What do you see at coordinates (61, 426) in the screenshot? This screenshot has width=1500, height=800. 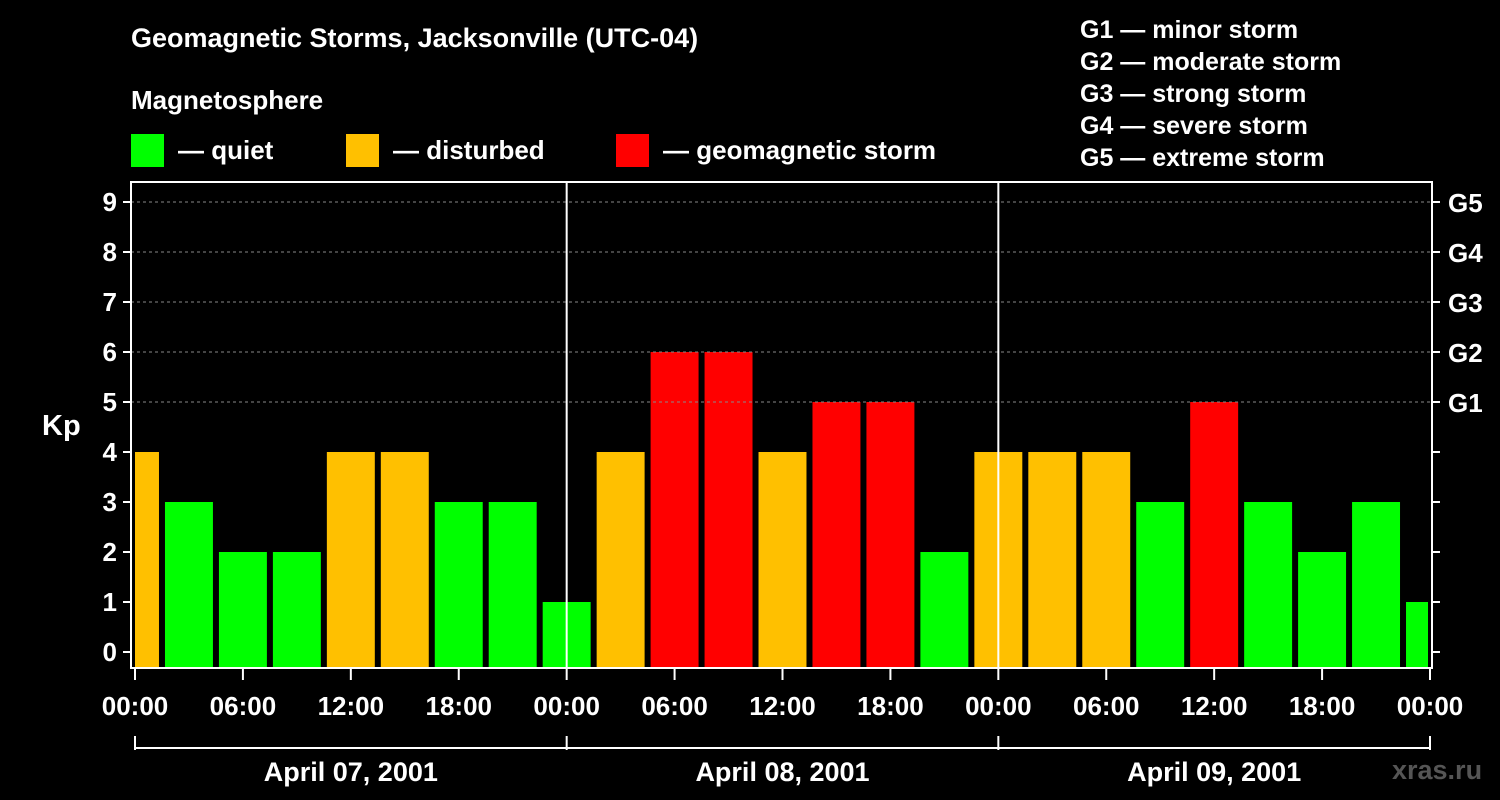 I see `y-axis-label: Kp` at bounding box center [61, 426].